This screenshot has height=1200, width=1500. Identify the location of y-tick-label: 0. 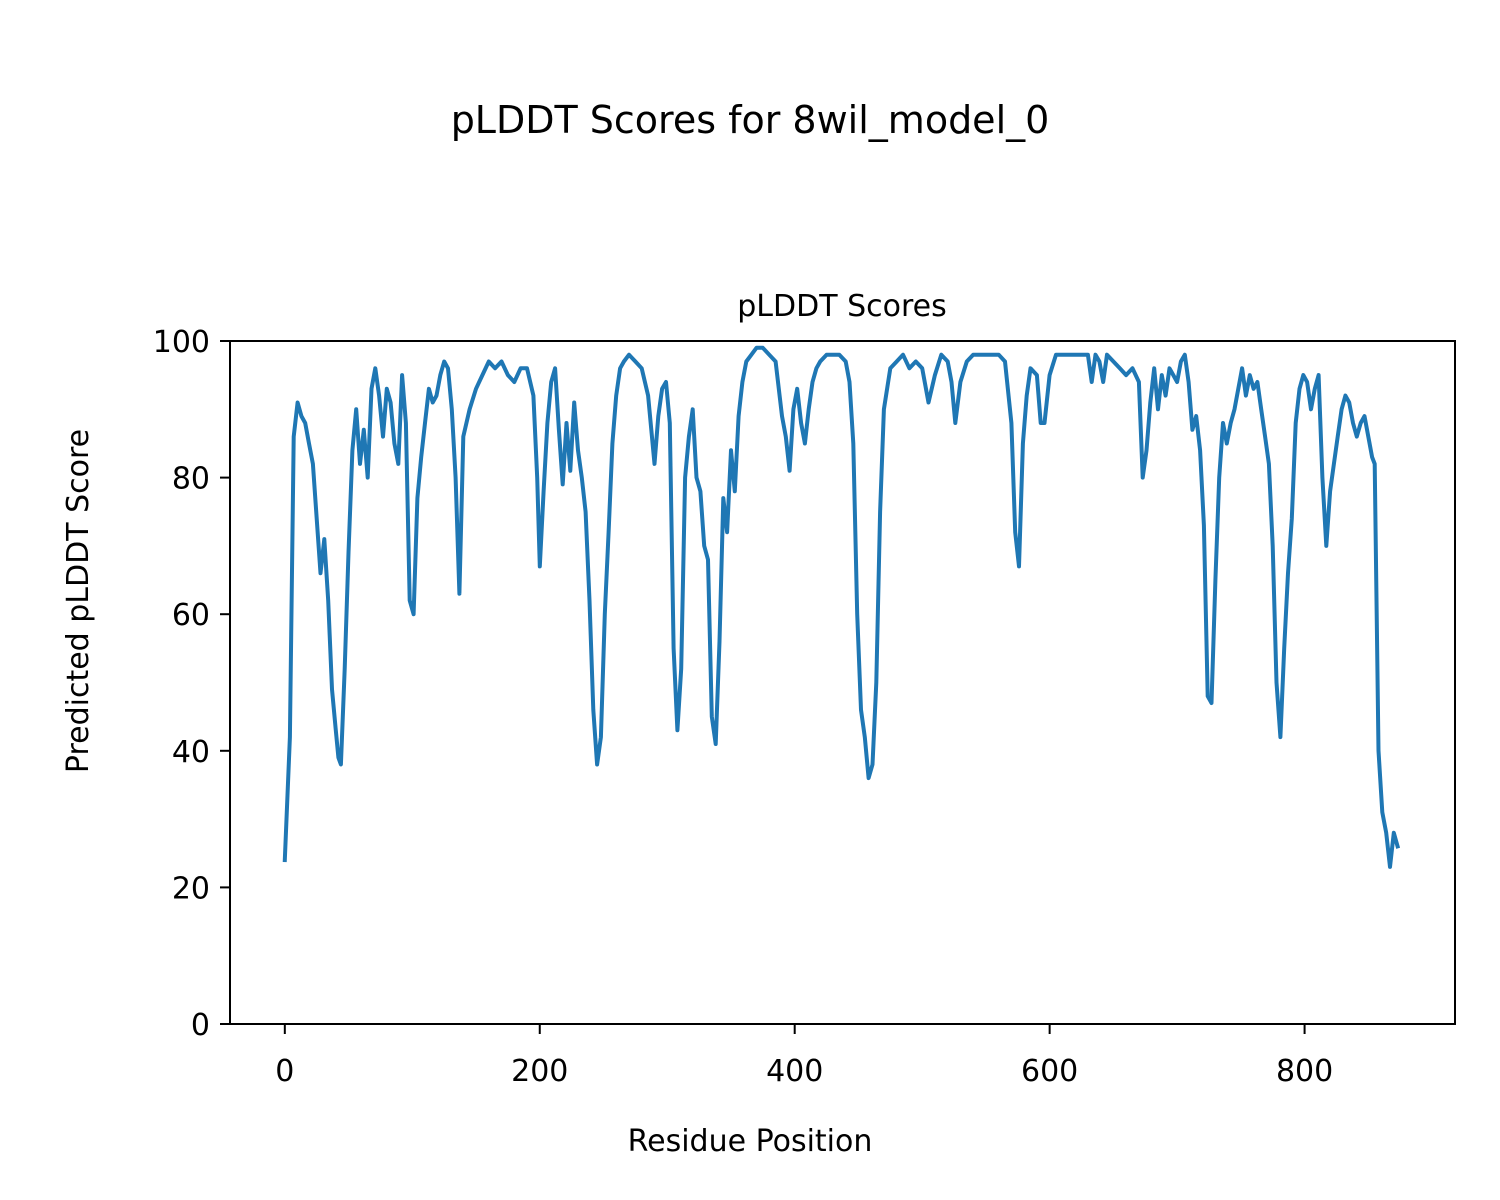
(200, 1025).